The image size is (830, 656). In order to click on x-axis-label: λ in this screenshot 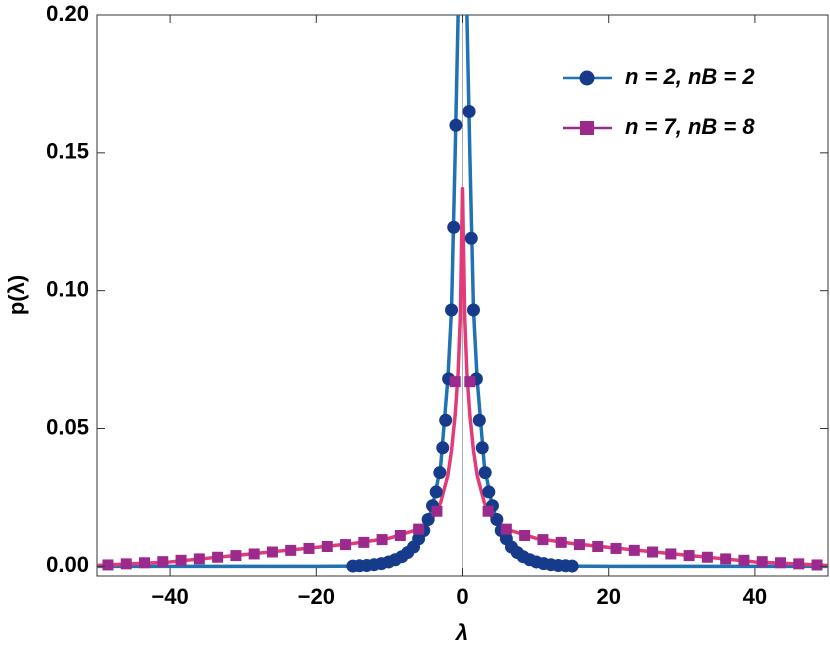, I will do `click(461, 632)`.